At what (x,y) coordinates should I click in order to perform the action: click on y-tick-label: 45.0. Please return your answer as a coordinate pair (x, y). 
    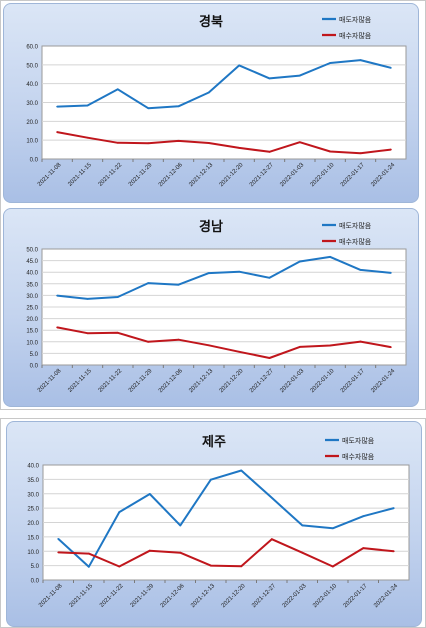
    Looking at the image, I should click on (32, 262).